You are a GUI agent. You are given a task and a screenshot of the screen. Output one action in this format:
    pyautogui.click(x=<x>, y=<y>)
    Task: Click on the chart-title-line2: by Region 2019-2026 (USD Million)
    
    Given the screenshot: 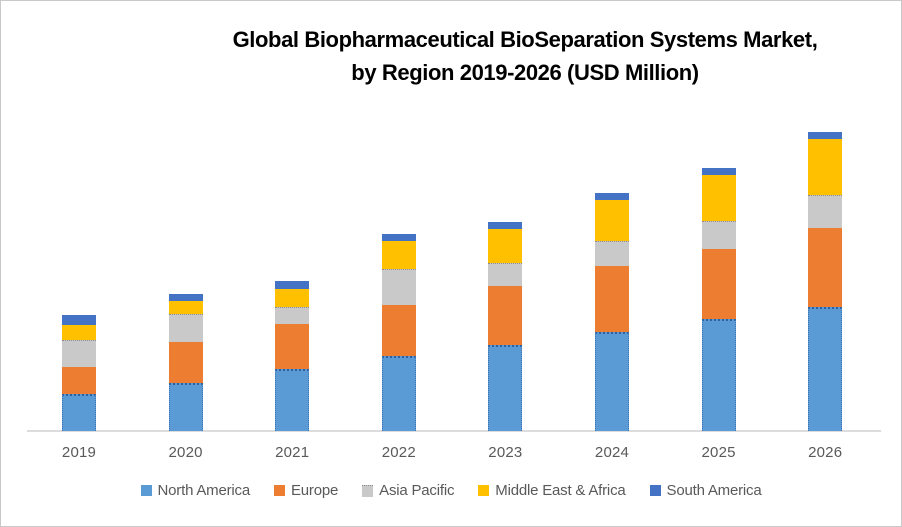 What is the action you would take?
    pyautogui.click(x=525, y=72)
    